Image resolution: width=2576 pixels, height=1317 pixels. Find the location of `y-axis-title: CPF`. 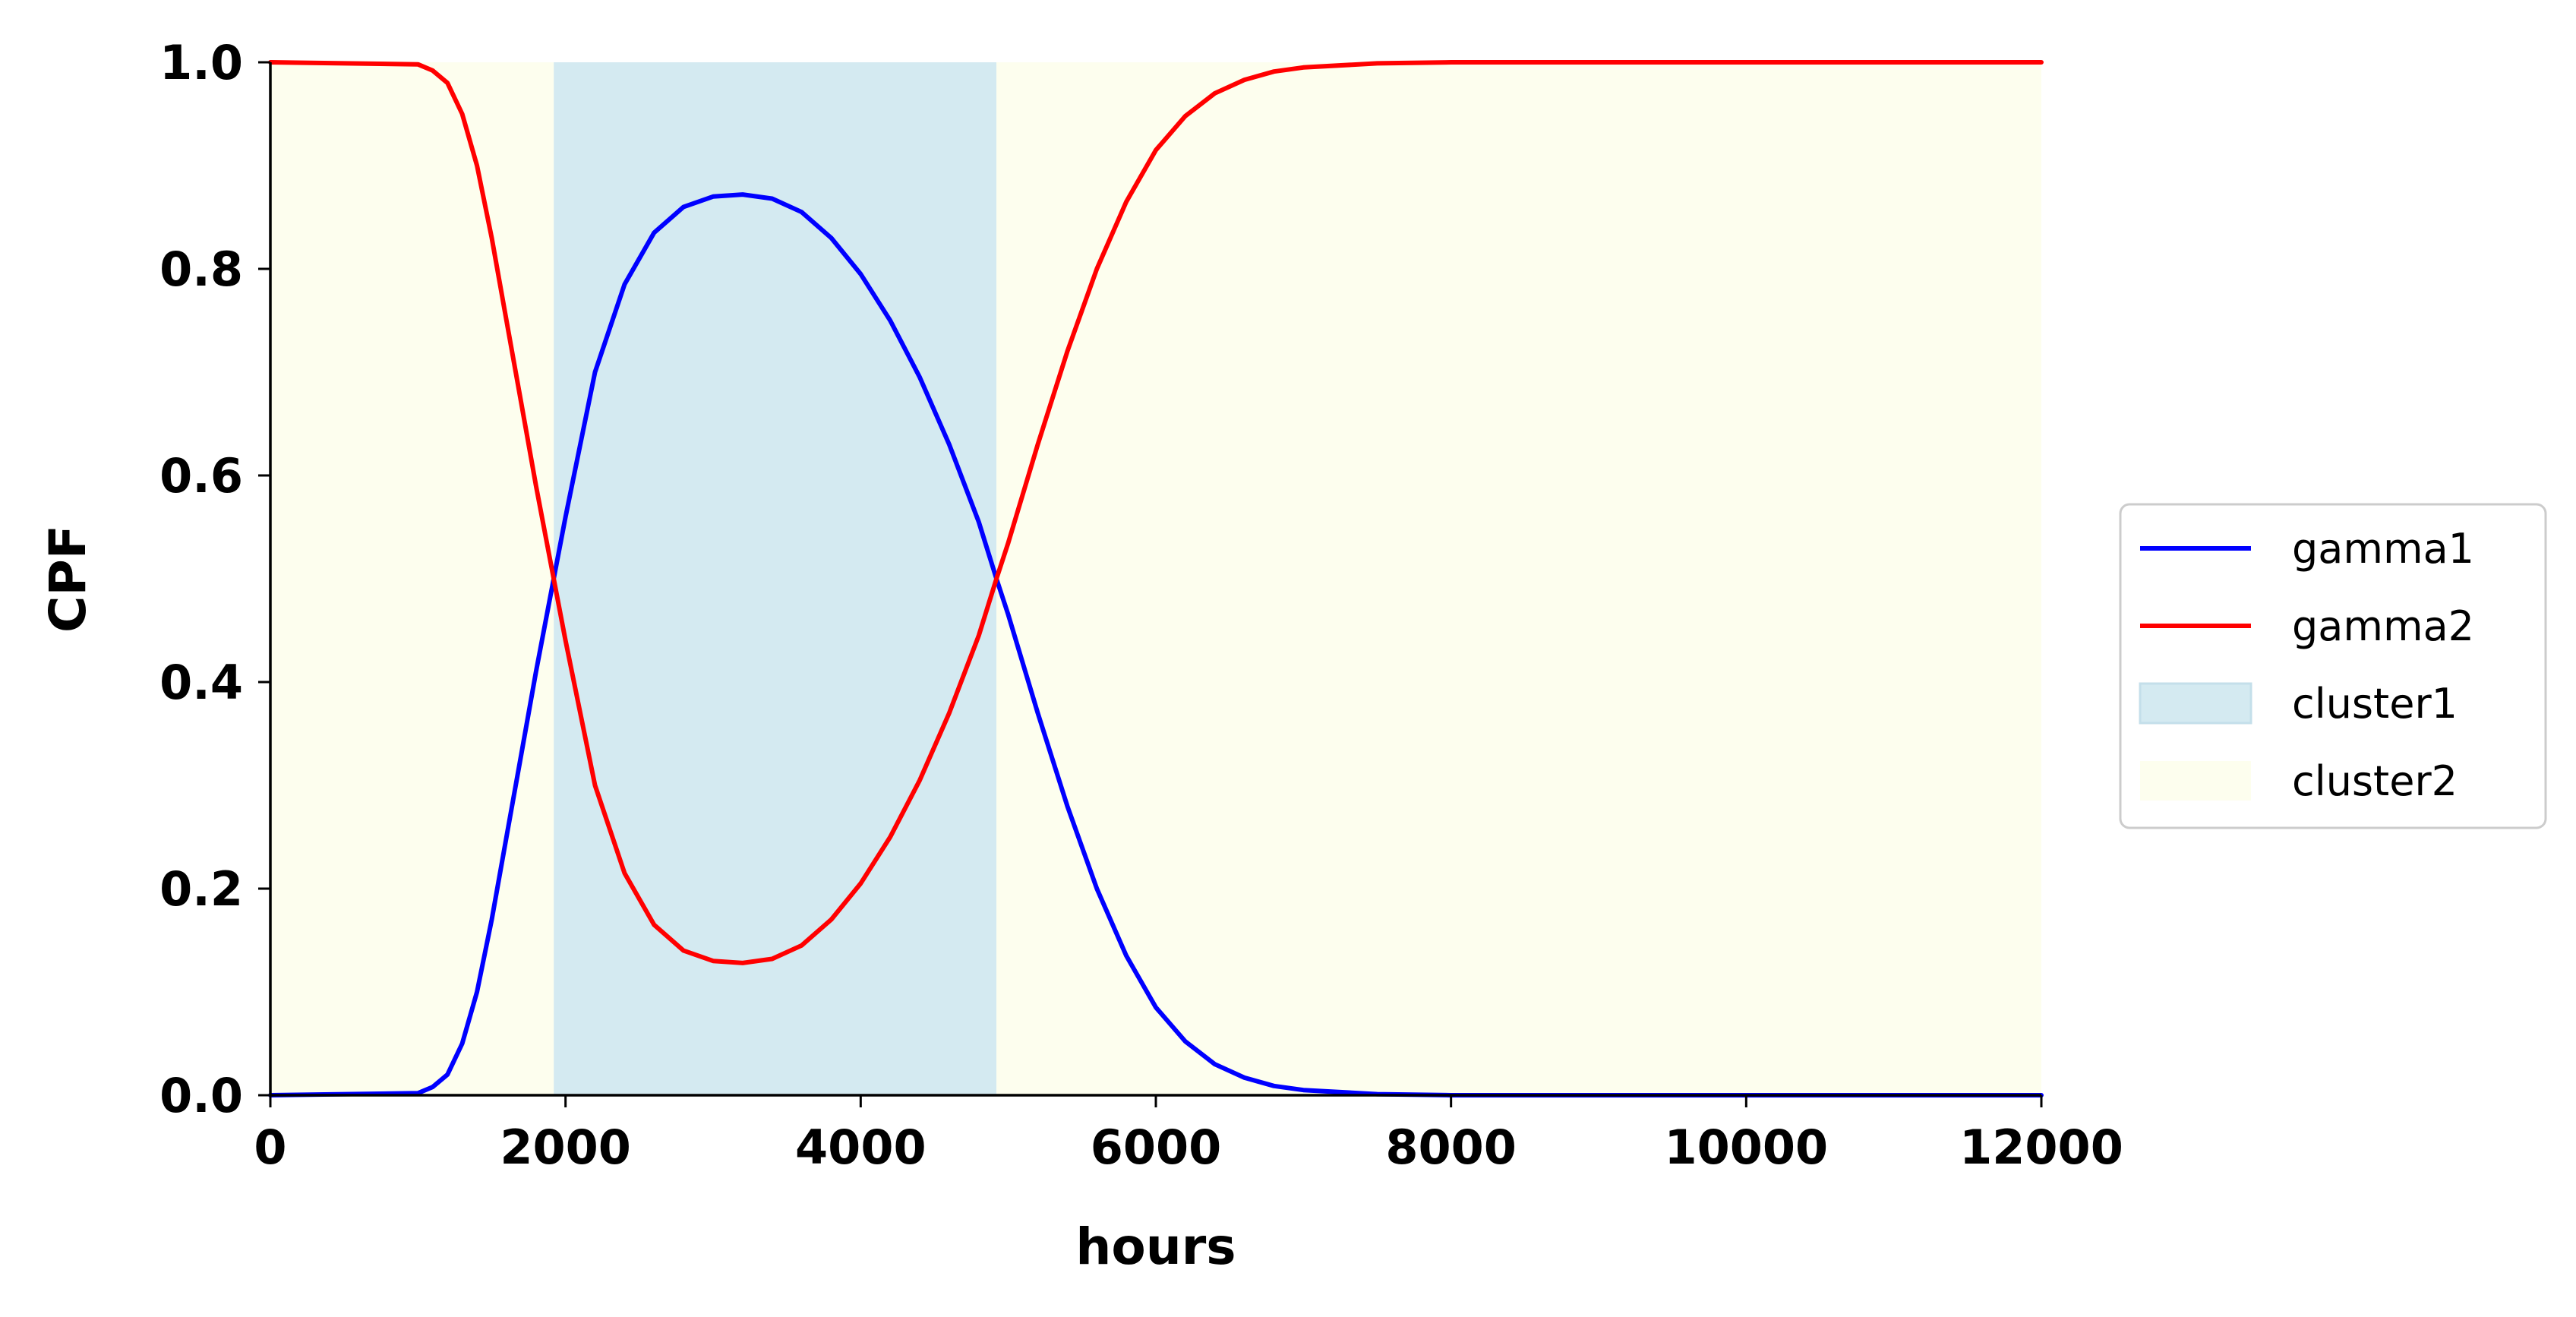

y-axis-title: CPF is located at coordinates (68, 579).